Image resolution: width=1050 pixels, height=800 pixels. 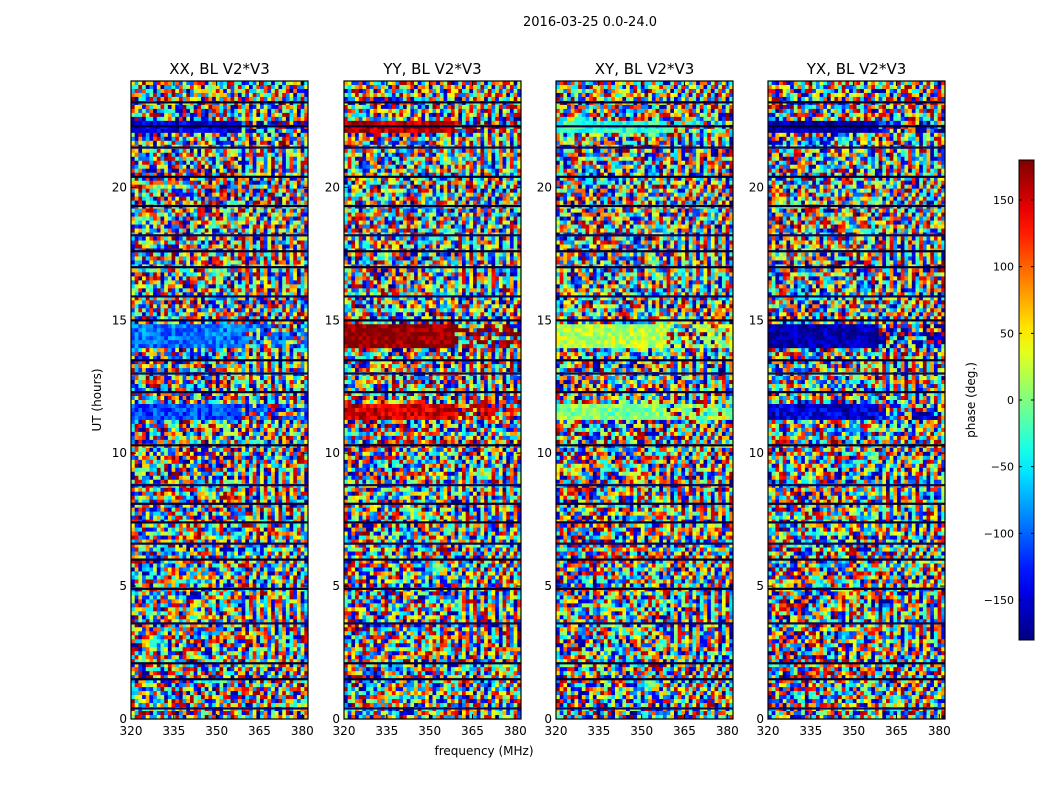 What do you see at coordinates (1010, 400) in the screenshot?
I see `colorbar-tick-label: 0` at bounding box center [1010, 400].